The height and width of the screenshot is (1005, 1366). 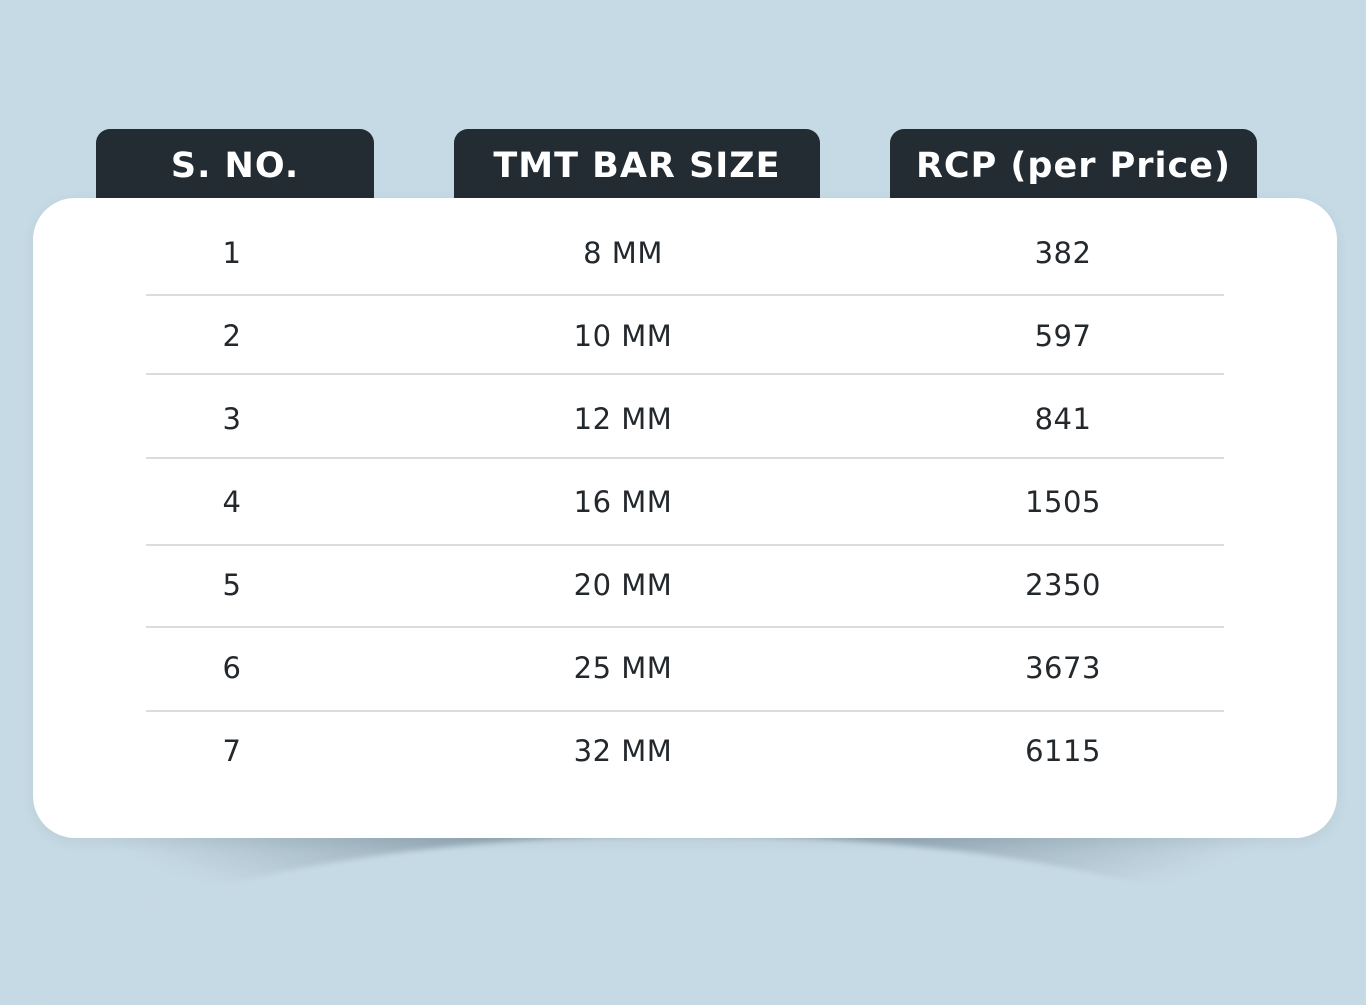 I want to click on cell-rcp: 841, so click(x=1063, y=419).